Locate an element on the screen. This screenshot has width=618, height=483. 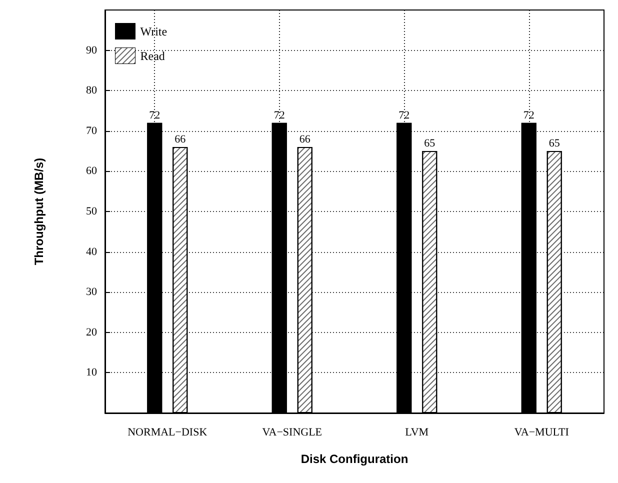
y-tick-label: 90 is located at coordinates (92, 50).